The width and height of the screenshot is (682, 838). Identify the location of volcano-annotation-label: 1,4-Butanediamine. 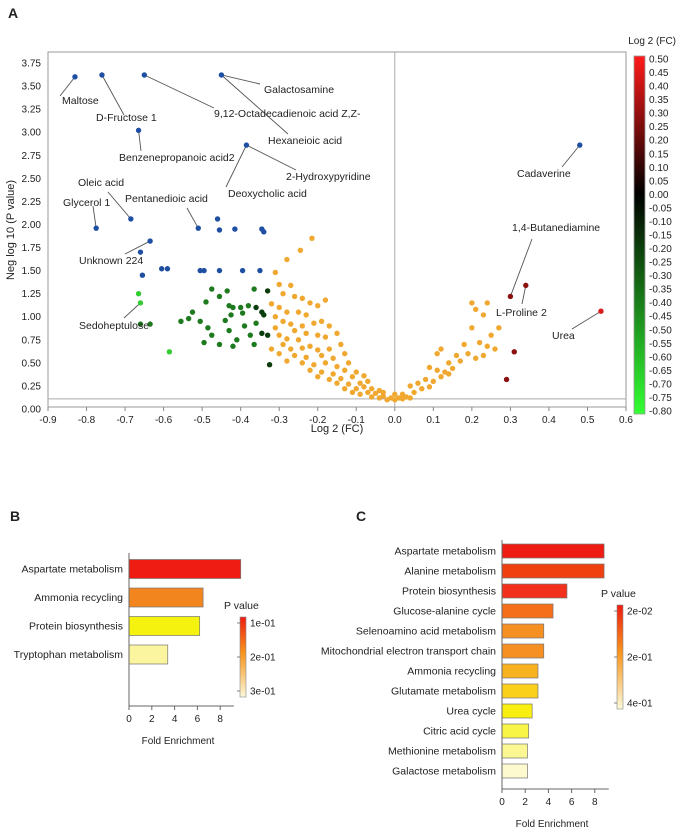
(556, 228).